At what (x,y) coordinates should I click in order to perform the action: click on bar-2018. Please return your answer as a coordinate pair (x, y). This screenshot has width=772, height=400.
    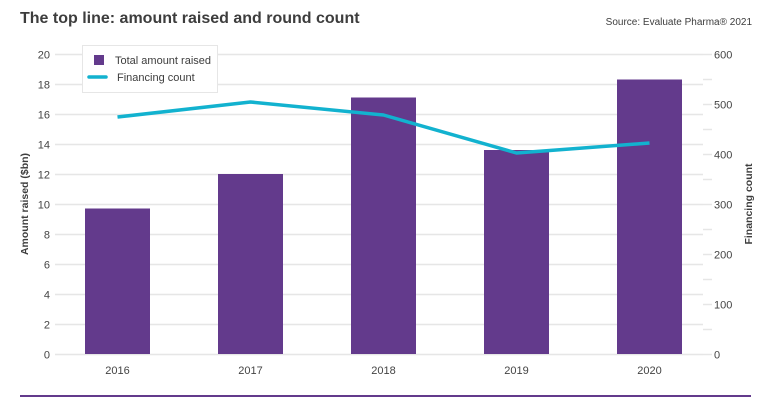
    Looking at the image, I should click on (383, 225).